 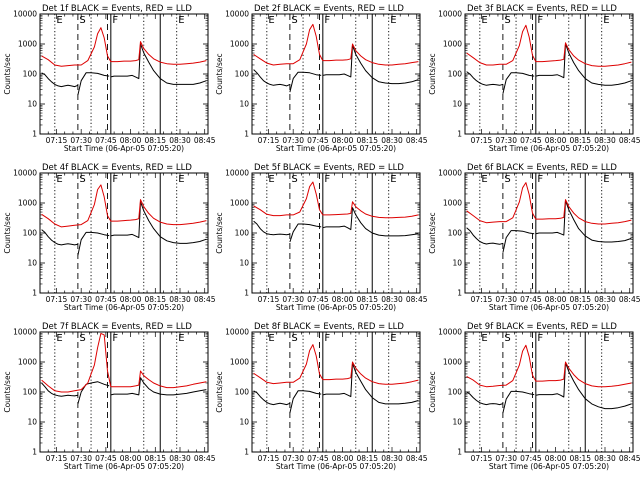 What do you see at coordinates (329, 9) in the screenshot?
I see `panel-title: Det 2f BLACK = Events, RED = LLD` at bounding box center [329, 9].